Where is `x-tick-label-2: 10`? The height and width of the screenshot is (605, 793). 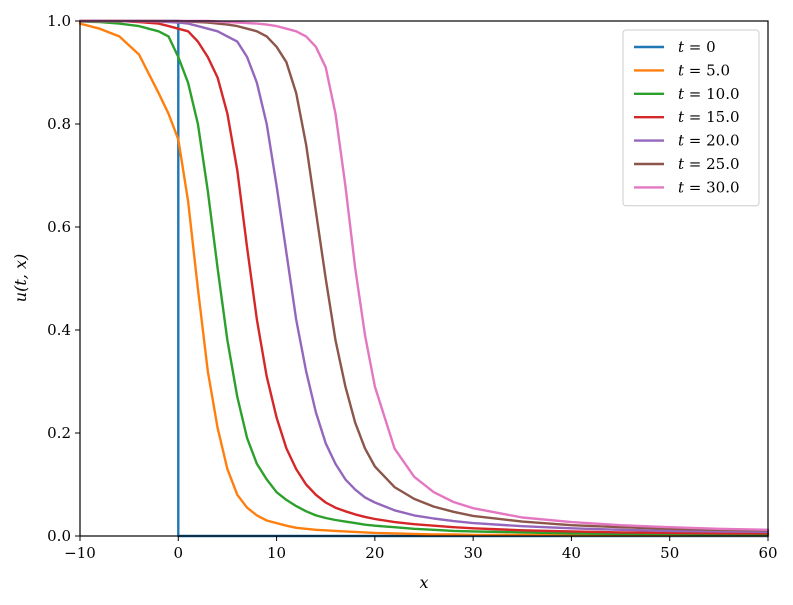
x-tick-label-2: 10 is located at coordinates (276, 553).